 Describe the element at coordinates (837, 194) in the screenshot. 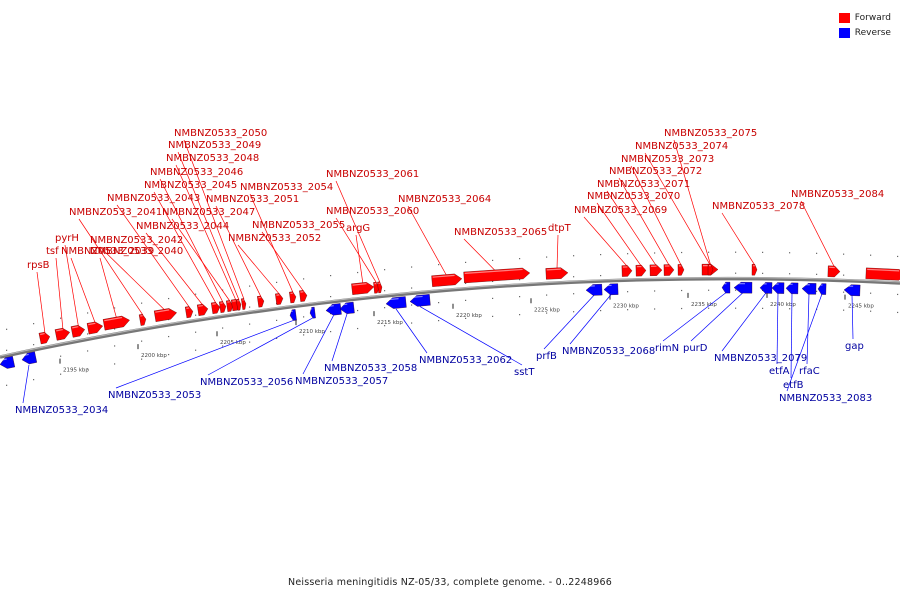

I see `forward-gene-label: NMBNZ0533_2084` at that location.